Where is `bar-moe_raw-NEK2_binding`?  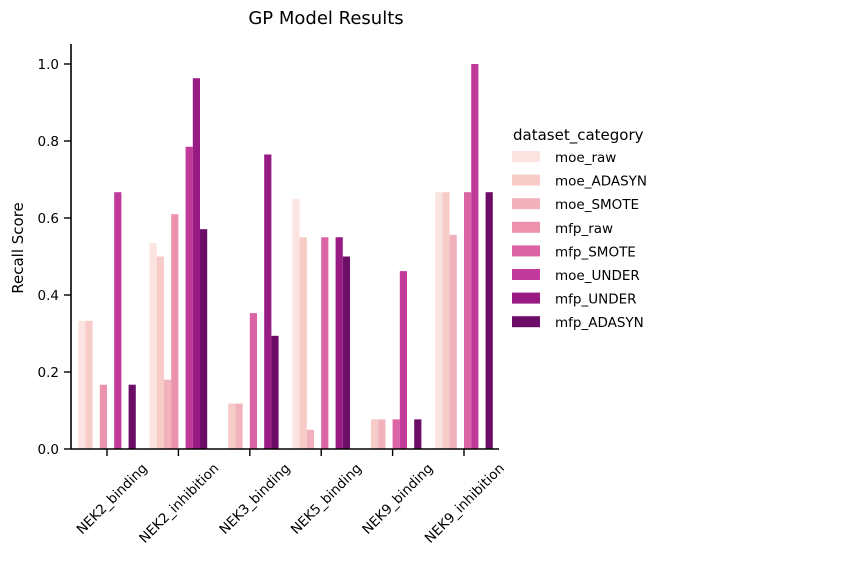 bar-moe_raw-NEK2_binding is located at coordinates (82, 384).